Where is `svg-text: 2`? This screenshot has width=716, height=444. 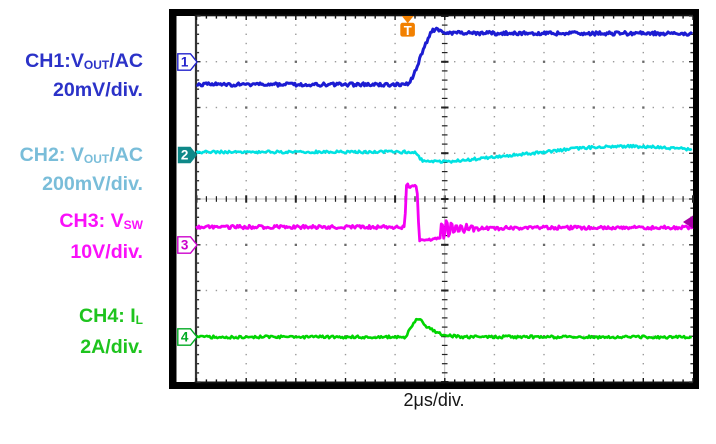
svg-text: 2 is located at coordinates (185, 155).